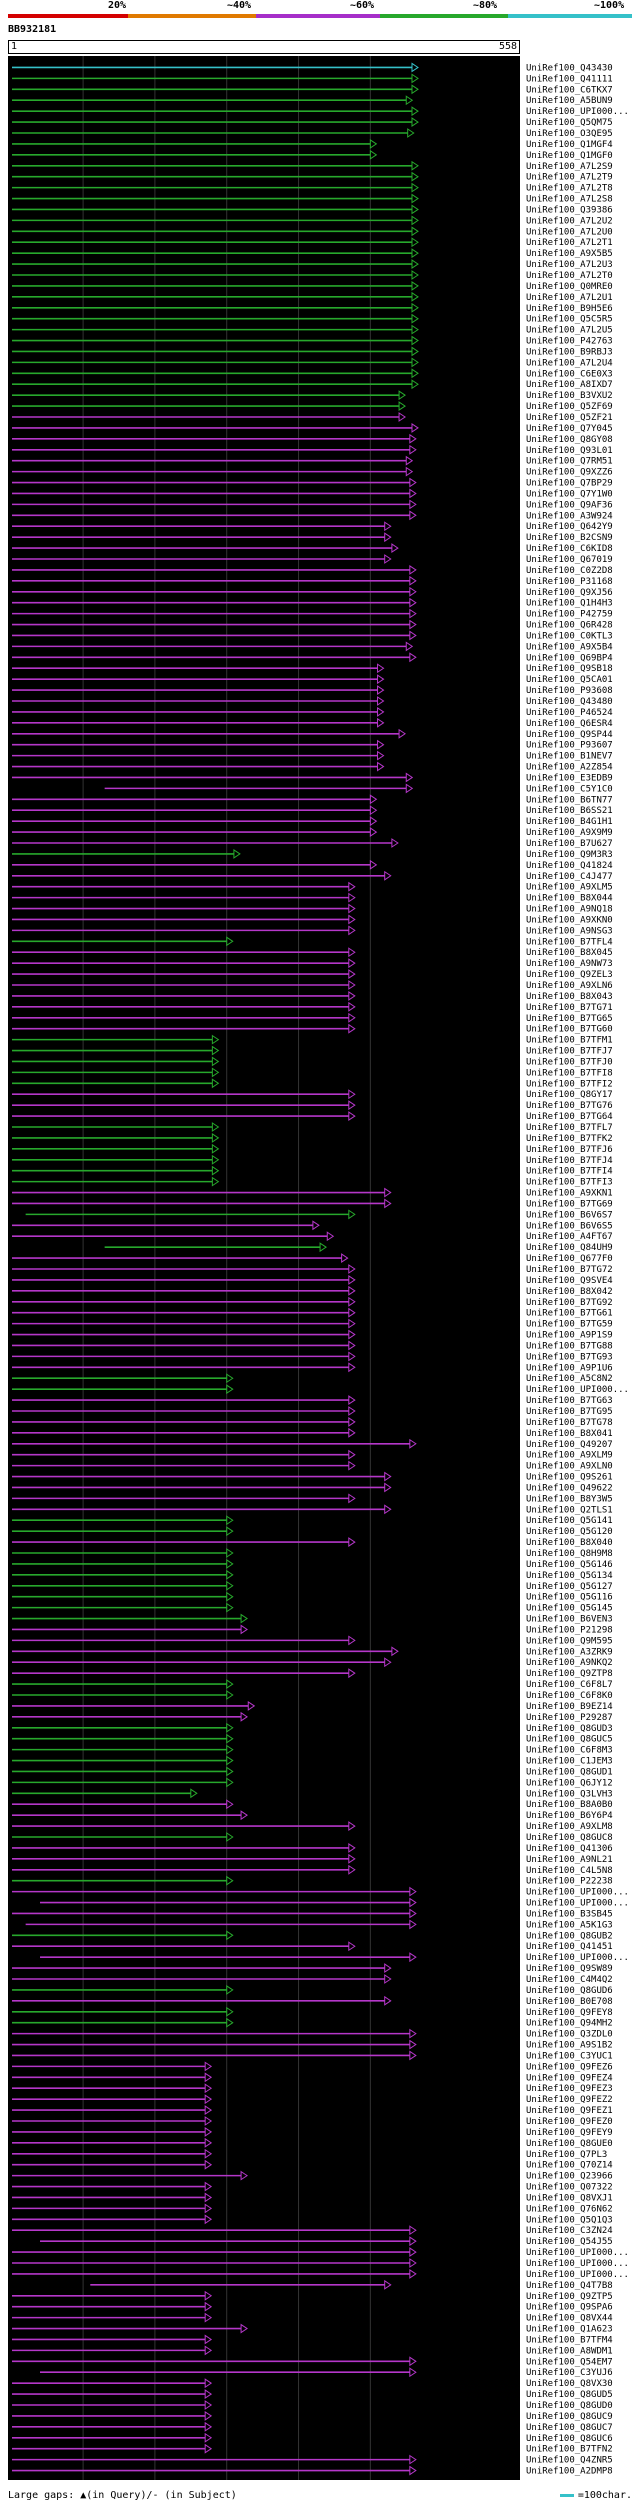 Image resolution: width=640 pixels, height=2511 pixels. What do you see at coordinates (569, 1510) in the screenshot?
I see `hit-label: UniRef100_Q2TLS1` at bounding box center [569, 1510].